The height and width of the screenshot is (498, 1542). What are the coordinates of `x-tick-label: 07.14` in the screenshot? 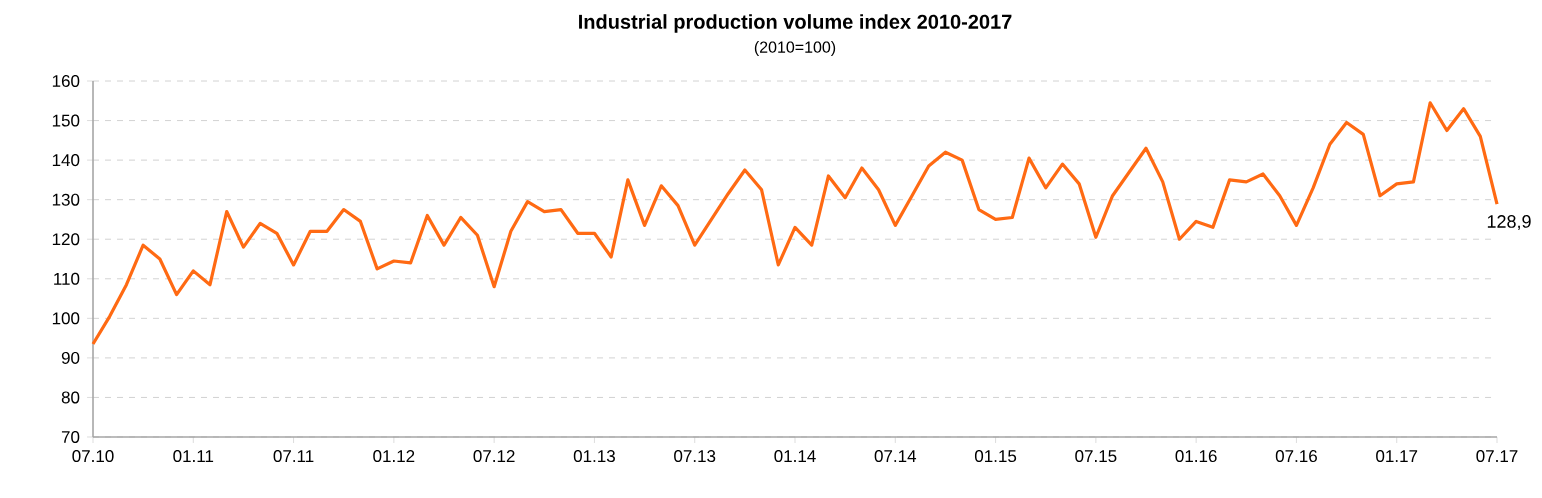 It's located at (895, 456).